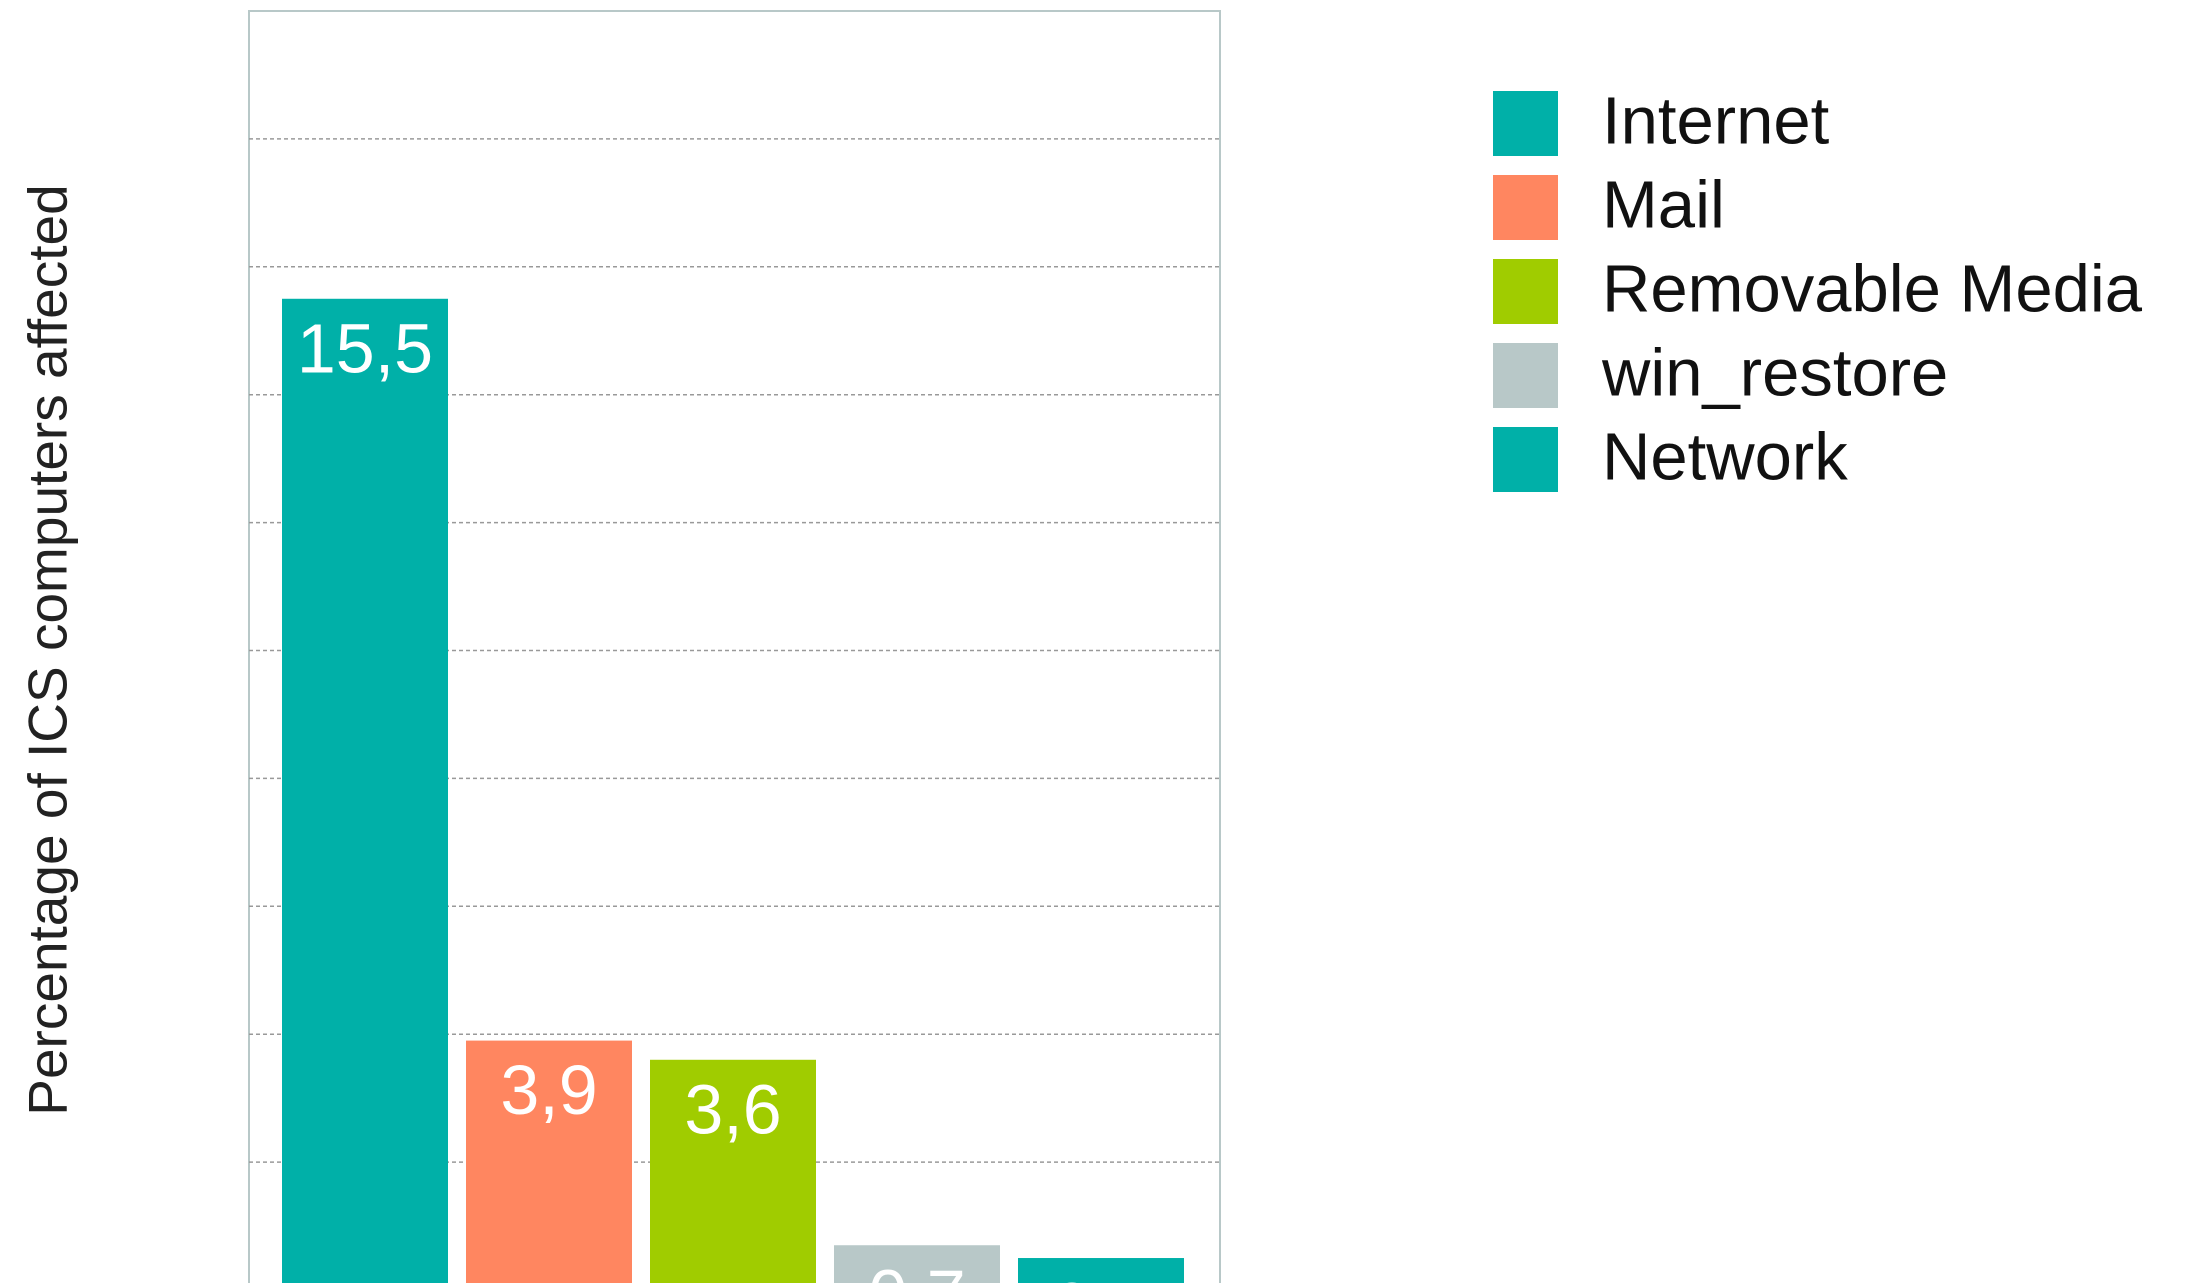  What do you see at coordinates (916, 1269) in the screenshot?
I see `value-label: 0,7` at bounding box center [916, 1269].